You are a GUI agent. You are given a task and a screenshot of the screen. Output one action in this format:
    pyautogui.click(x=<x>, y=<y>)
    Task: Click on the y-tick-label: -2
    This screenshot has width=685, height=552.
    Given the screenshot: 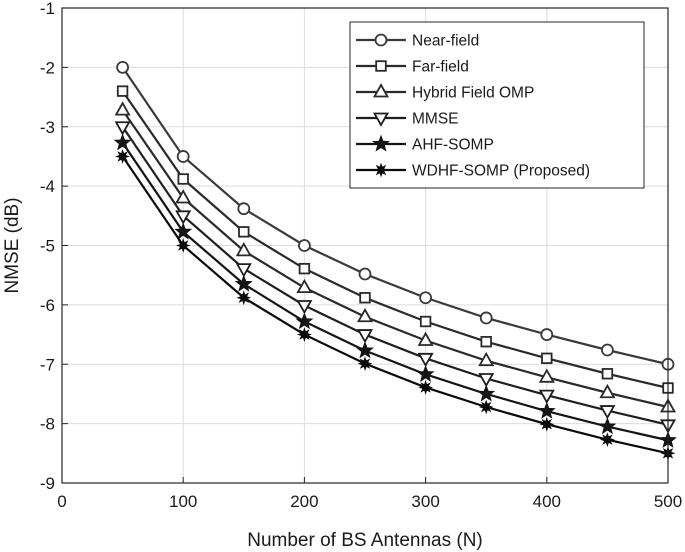 What is the action you would take?
    pyautogui.click(x=47, y=67)
    